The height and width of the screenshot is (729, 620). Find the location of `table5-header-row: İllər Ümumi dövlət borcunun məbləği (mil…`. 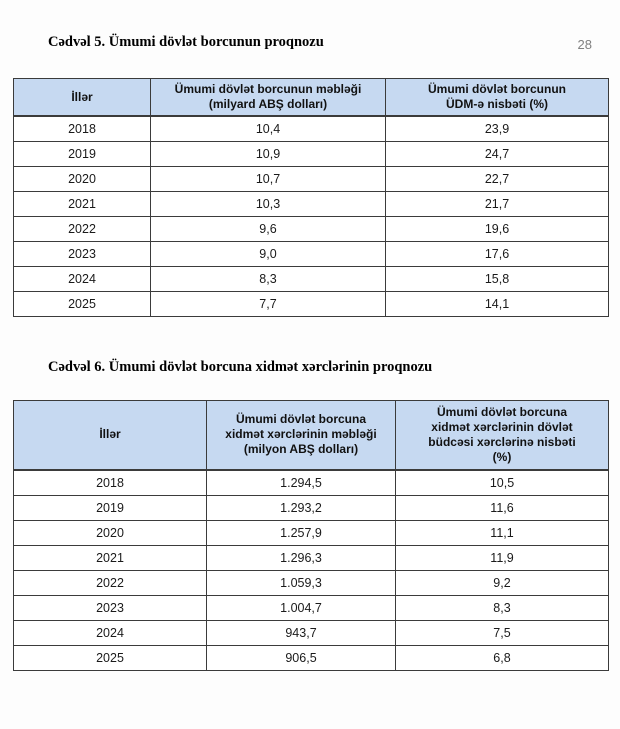

table5-header-row: İllər Ümumi dövlət borcunun məbləği (mil… is located at coordinates (311, 97).